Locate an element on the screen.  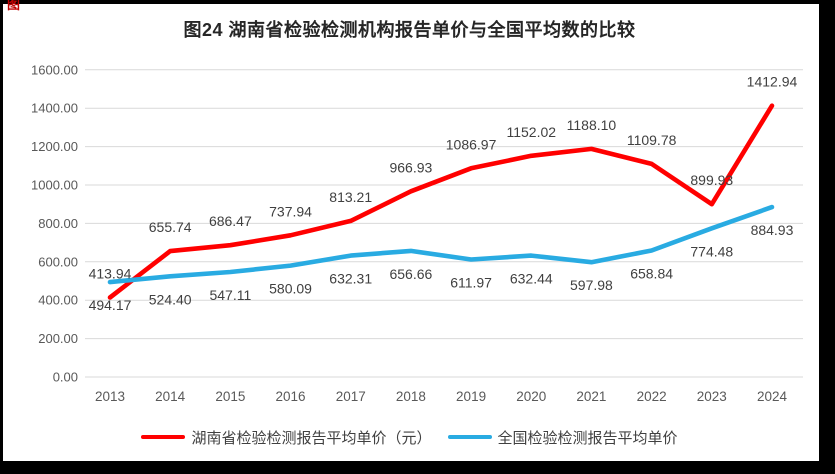
data-label: 1412.94 is located at coordinates (772, 82).